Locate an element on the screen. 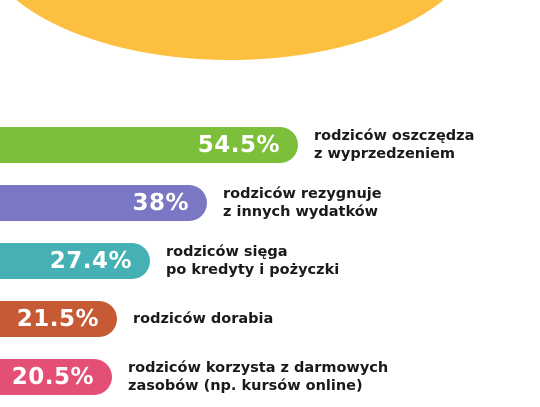 The height and width of the screenshot is (407, 540). bar-caption: rodziców sięga po kredyty i pożyczki is located at coordinates (252, 261).